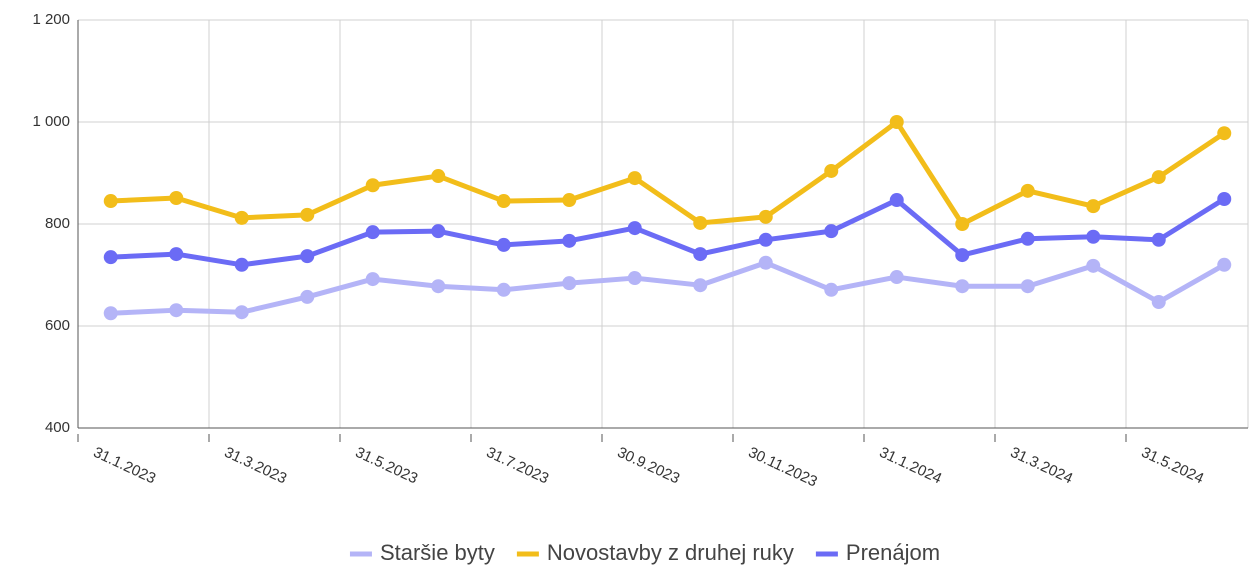  Describe the element at coordinates (670, 552) in the screenshot. I see `legend-label: Novostavby z druhej ruky` at that location.